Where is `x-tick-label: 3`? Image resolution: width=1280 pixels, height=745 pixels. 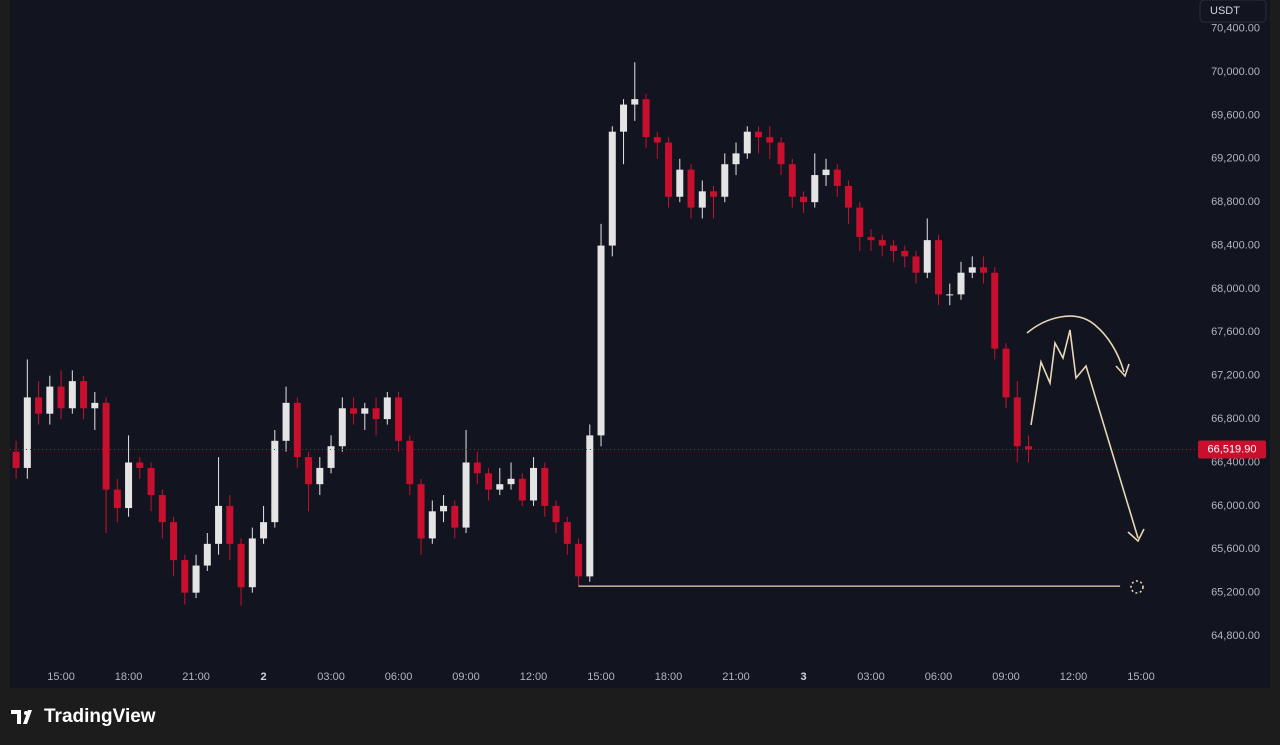 x-tick-label: 3 is located at coordinates (803, 677).